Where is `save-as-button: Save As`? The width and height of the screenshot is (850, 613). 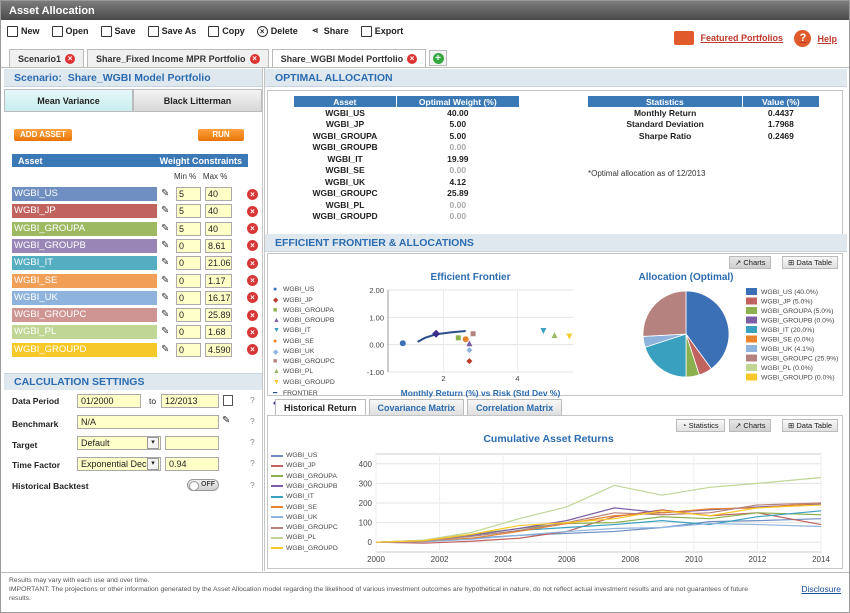 save-as-button: Save As is located at coordinates (171, 31).